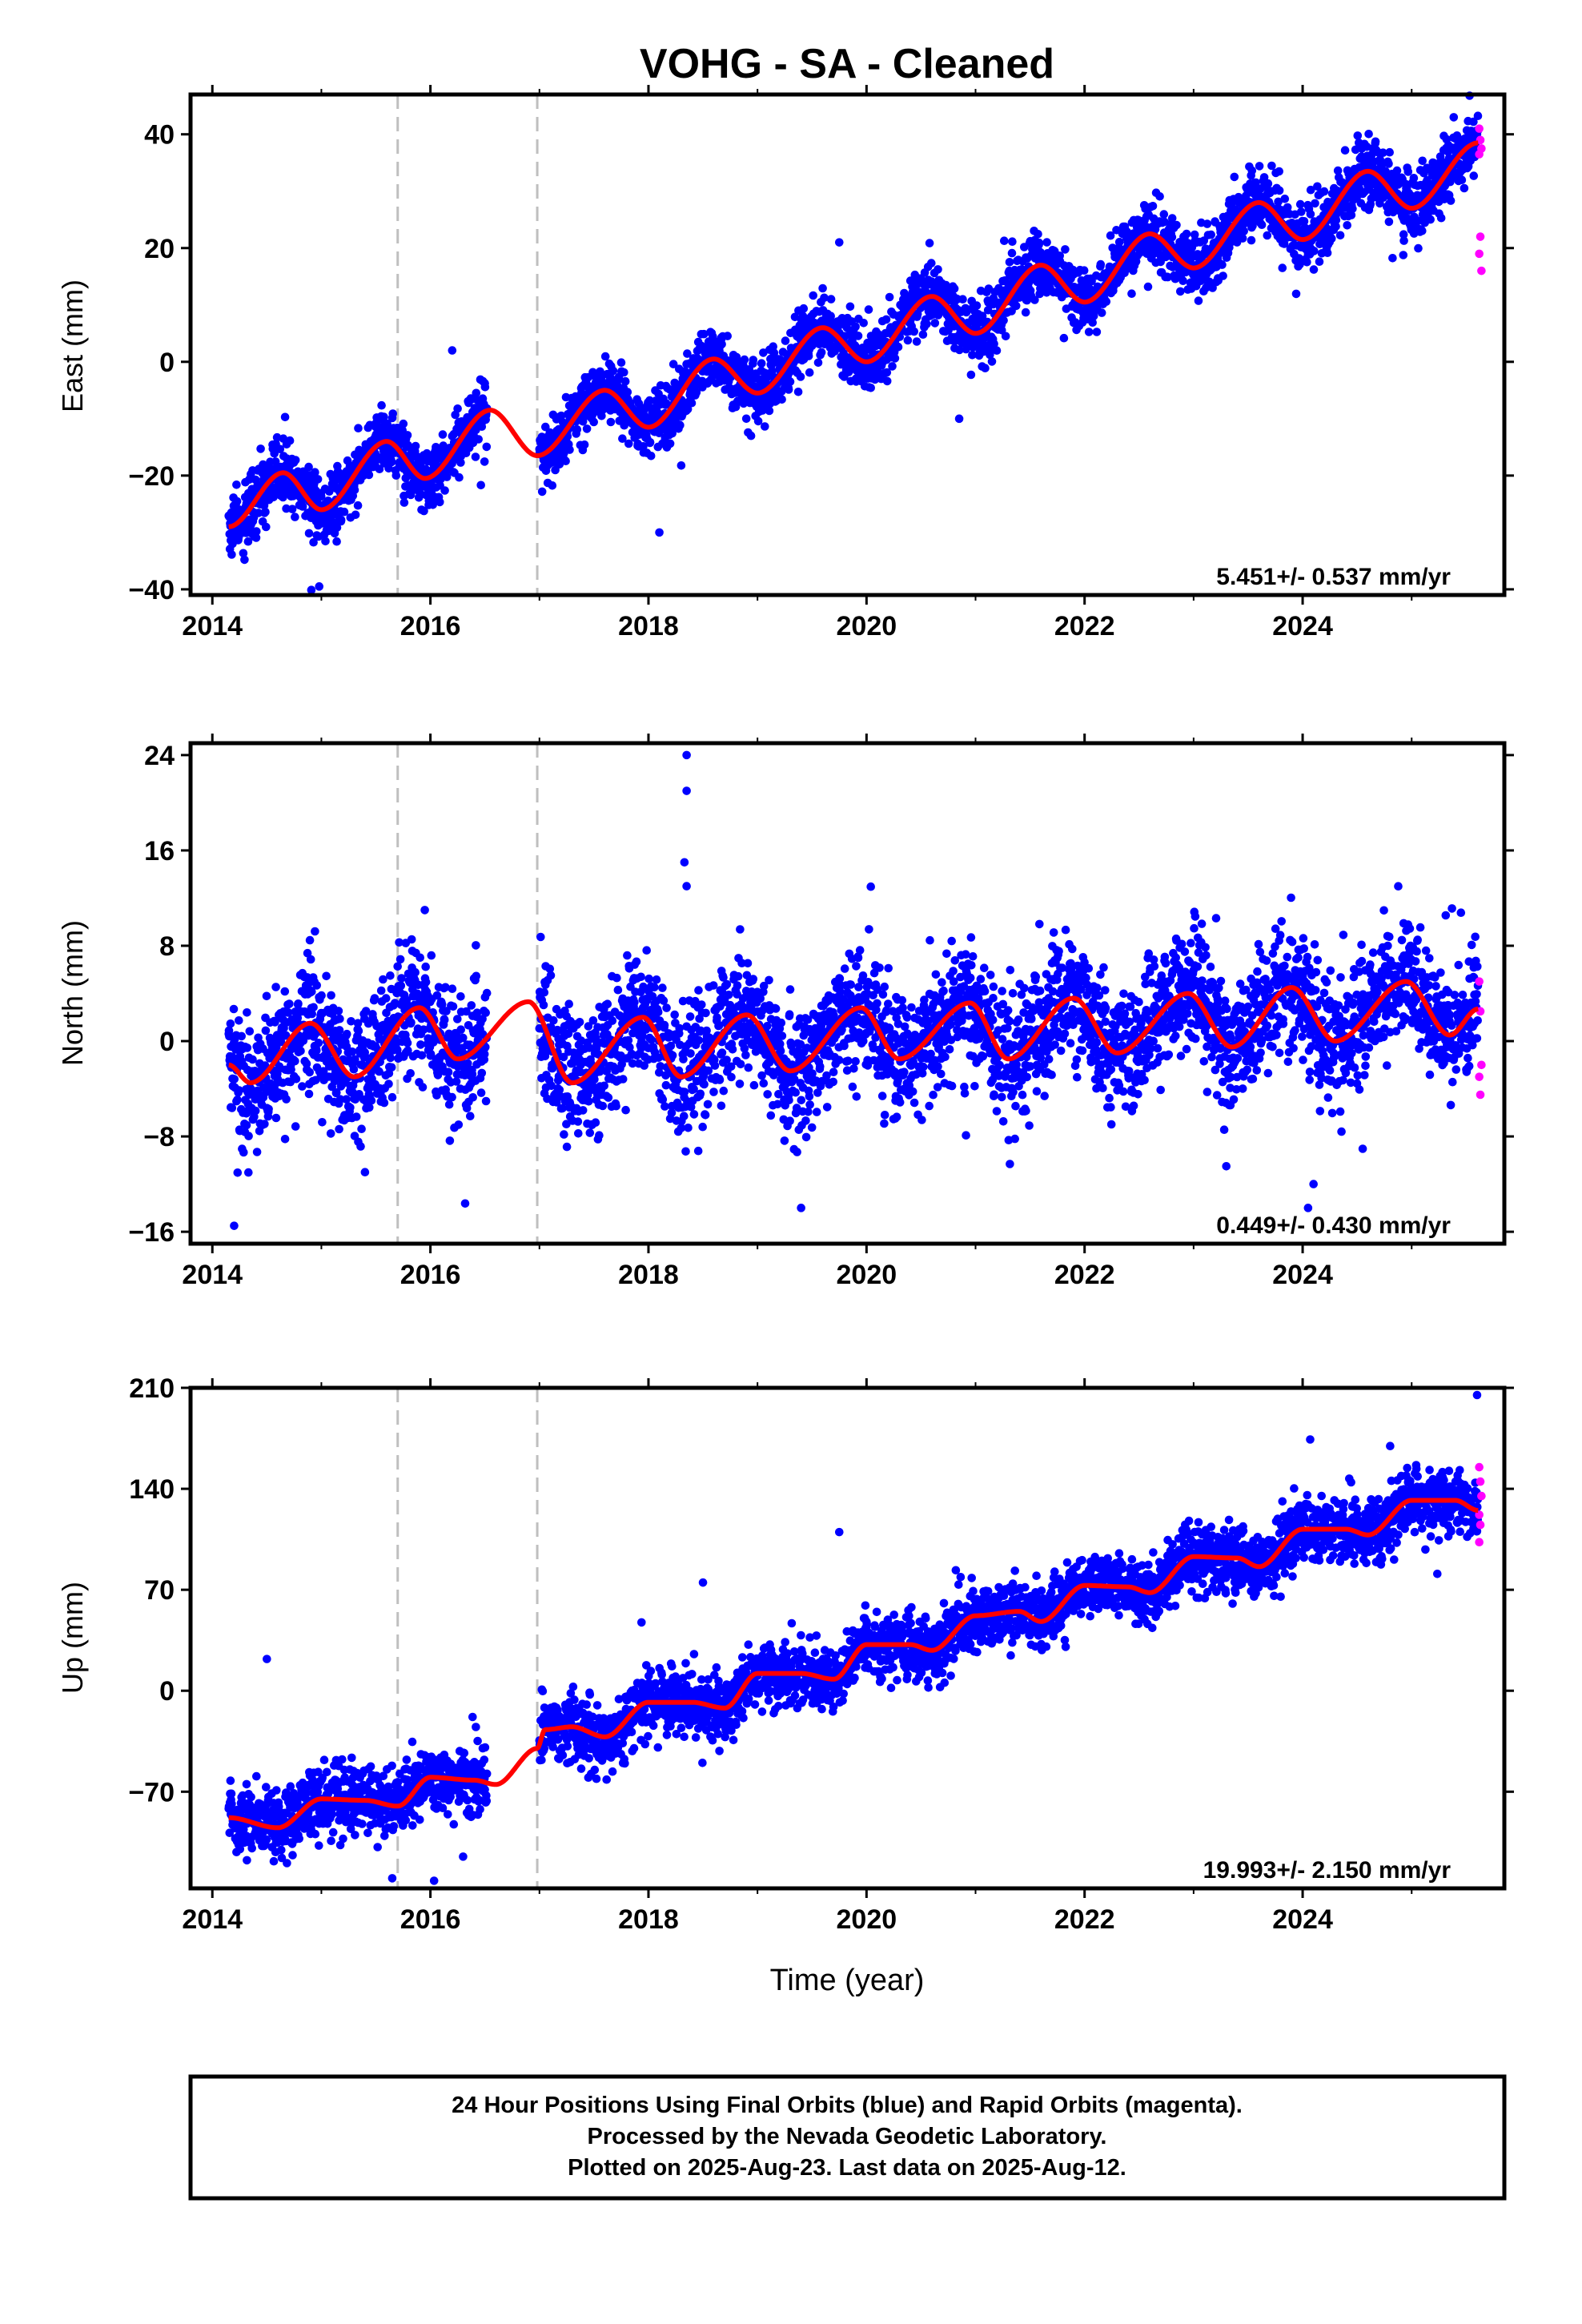 This screenshot has height=2324, width=1582. Describe the element at coordinates (151, 590) in the screenshot. I see `east-y-tick-label: −40` at that location.